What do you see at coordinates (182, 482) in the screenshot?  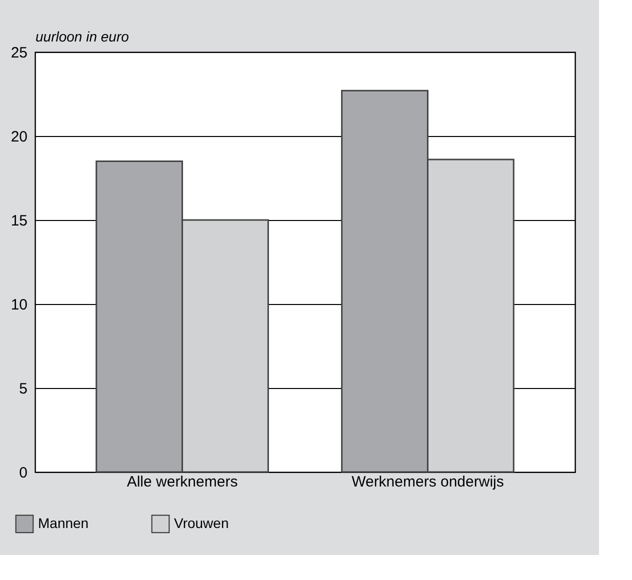 I see `x-tick-label: Alle werknemers` at bounding box center [182, 482].